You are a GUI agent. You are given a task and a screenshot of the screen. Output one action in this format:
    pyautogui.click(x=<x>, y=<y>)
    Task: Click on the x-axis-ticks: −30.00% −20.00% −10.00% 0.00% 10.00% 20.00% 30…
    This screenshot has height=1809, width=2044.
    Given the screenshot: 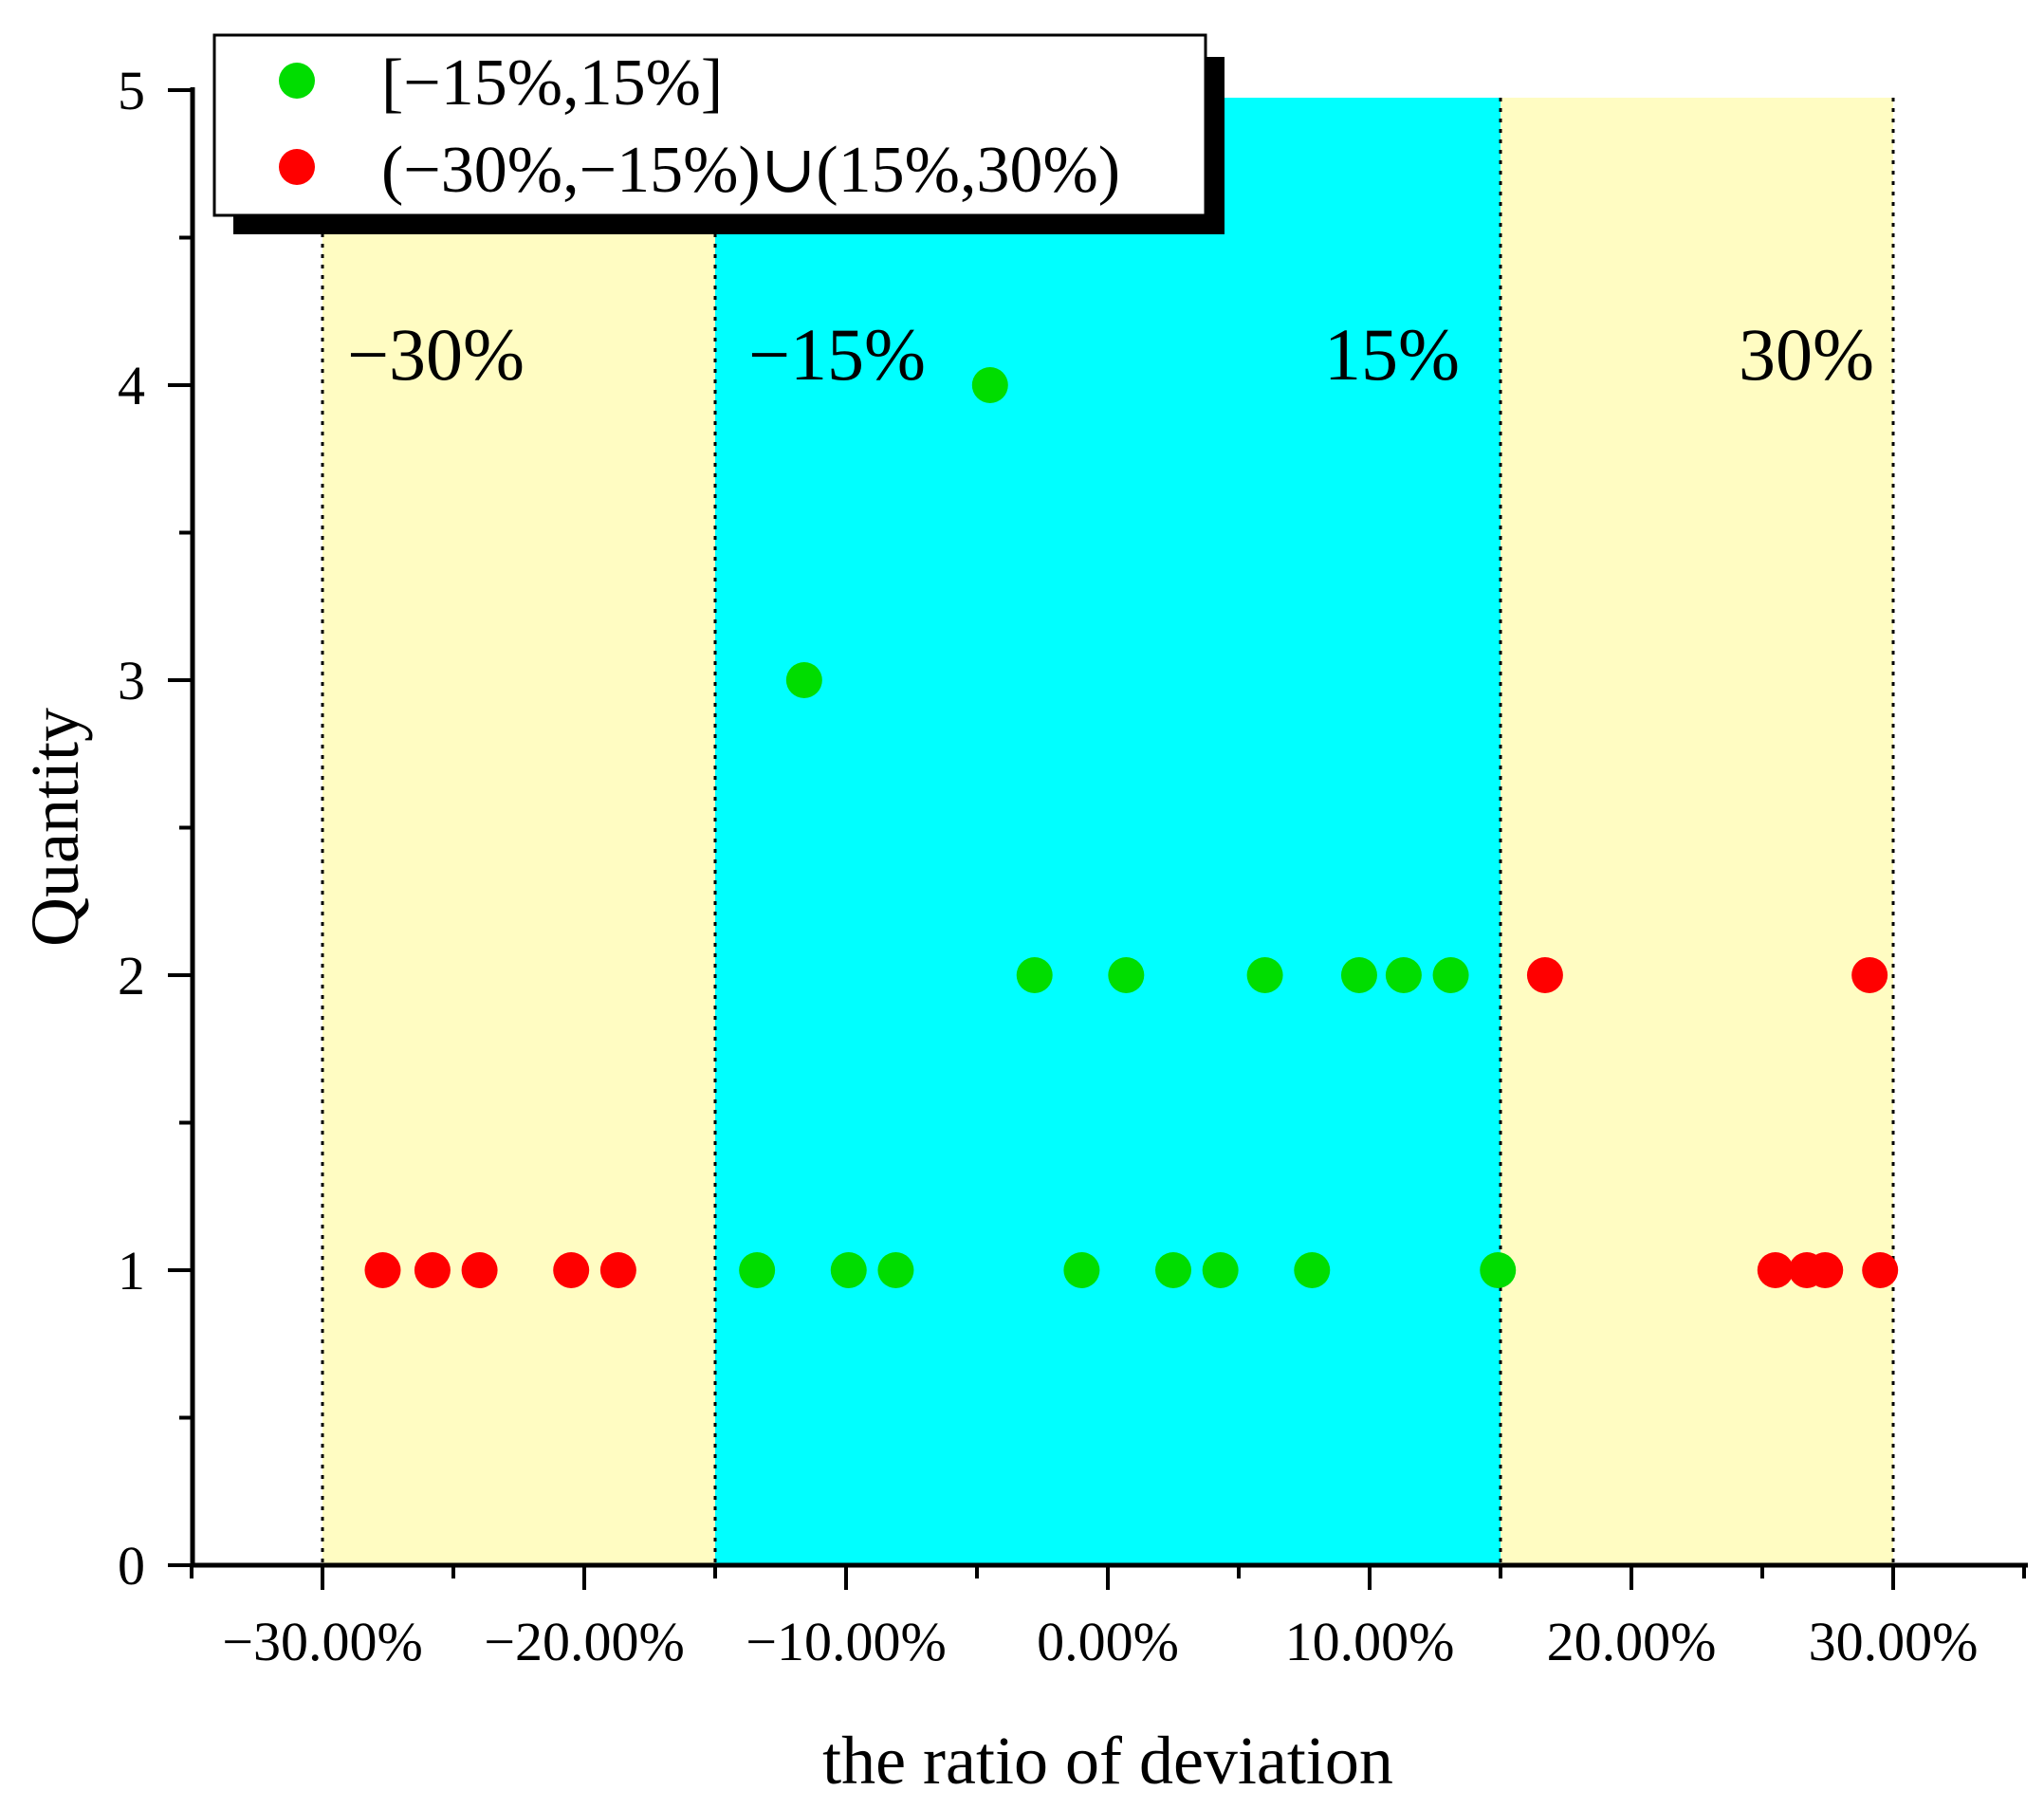 What is the action you would take?
    pyautogui.click(x=1108, y=1618)
    